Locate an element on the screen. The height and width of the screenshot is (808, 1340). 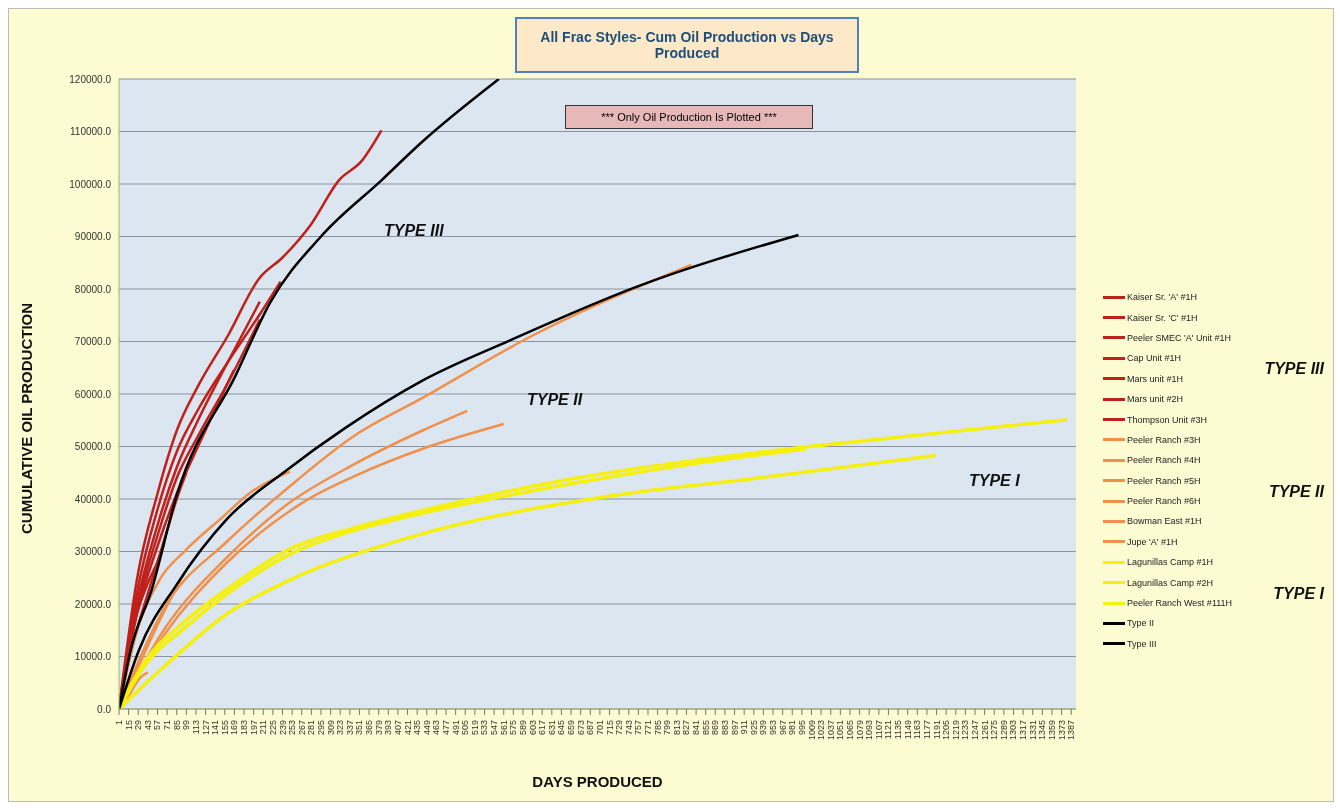
x-tick-label: 1135 is located at coordinates (898, 730).